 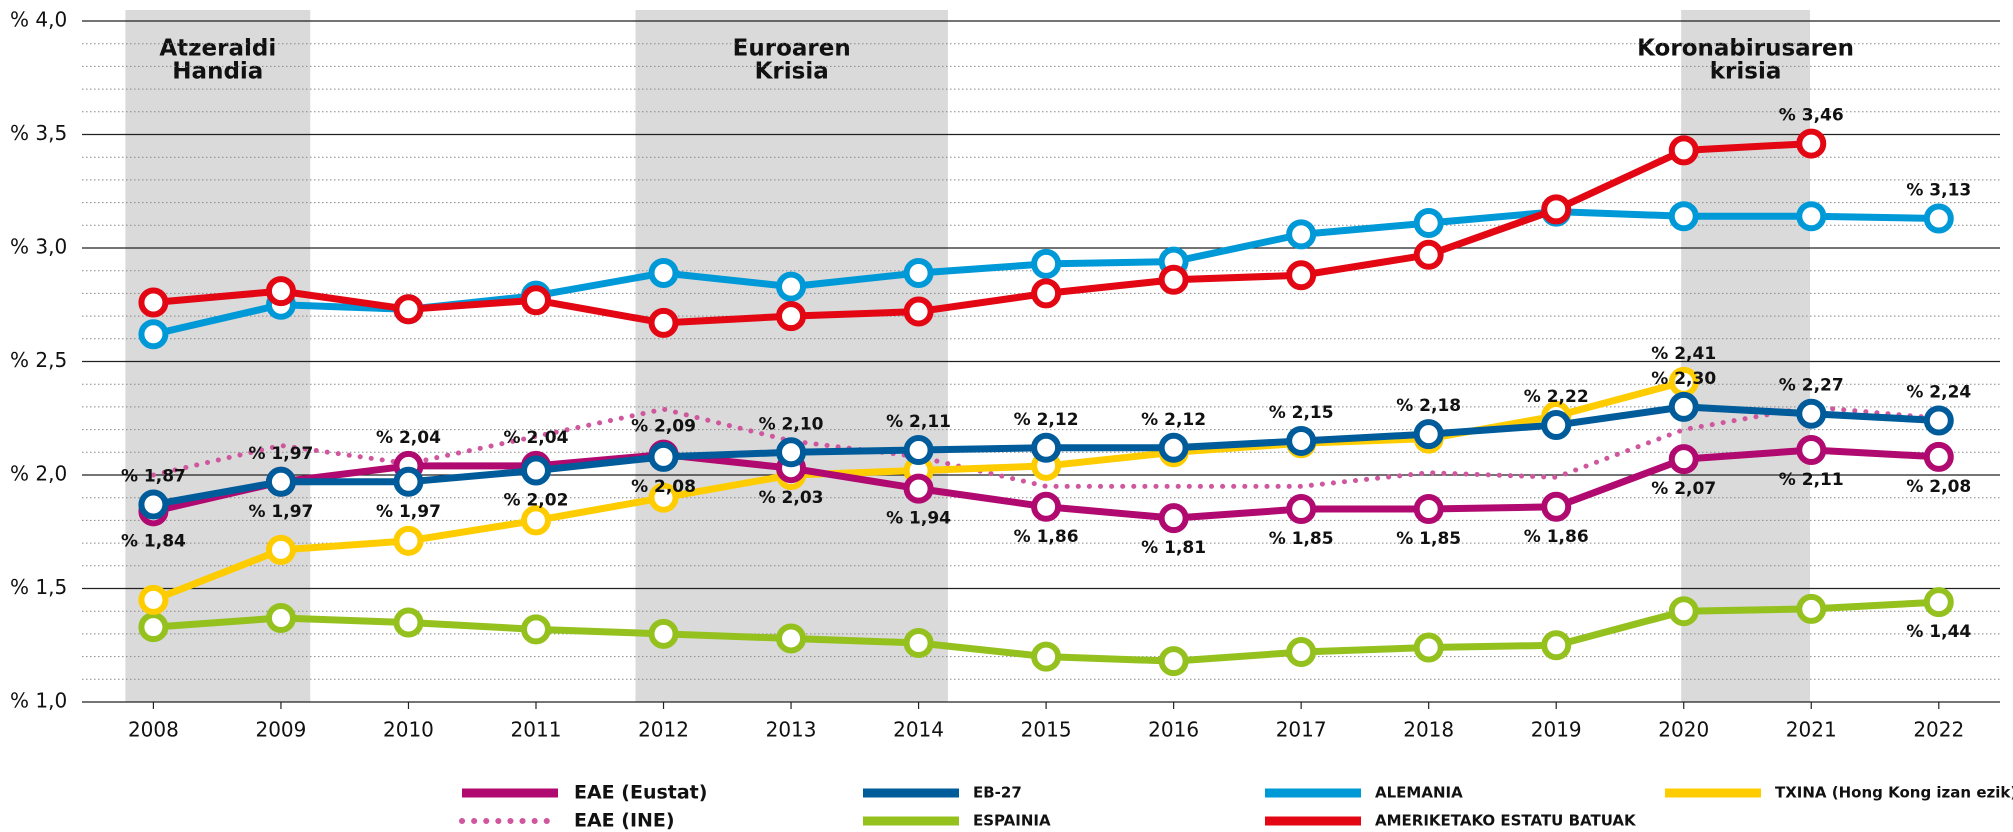 What do you see at coordinates (1173, 548) in the screenshot?
I see `value-label: % 1,81` at bounding box center [1173, 548].